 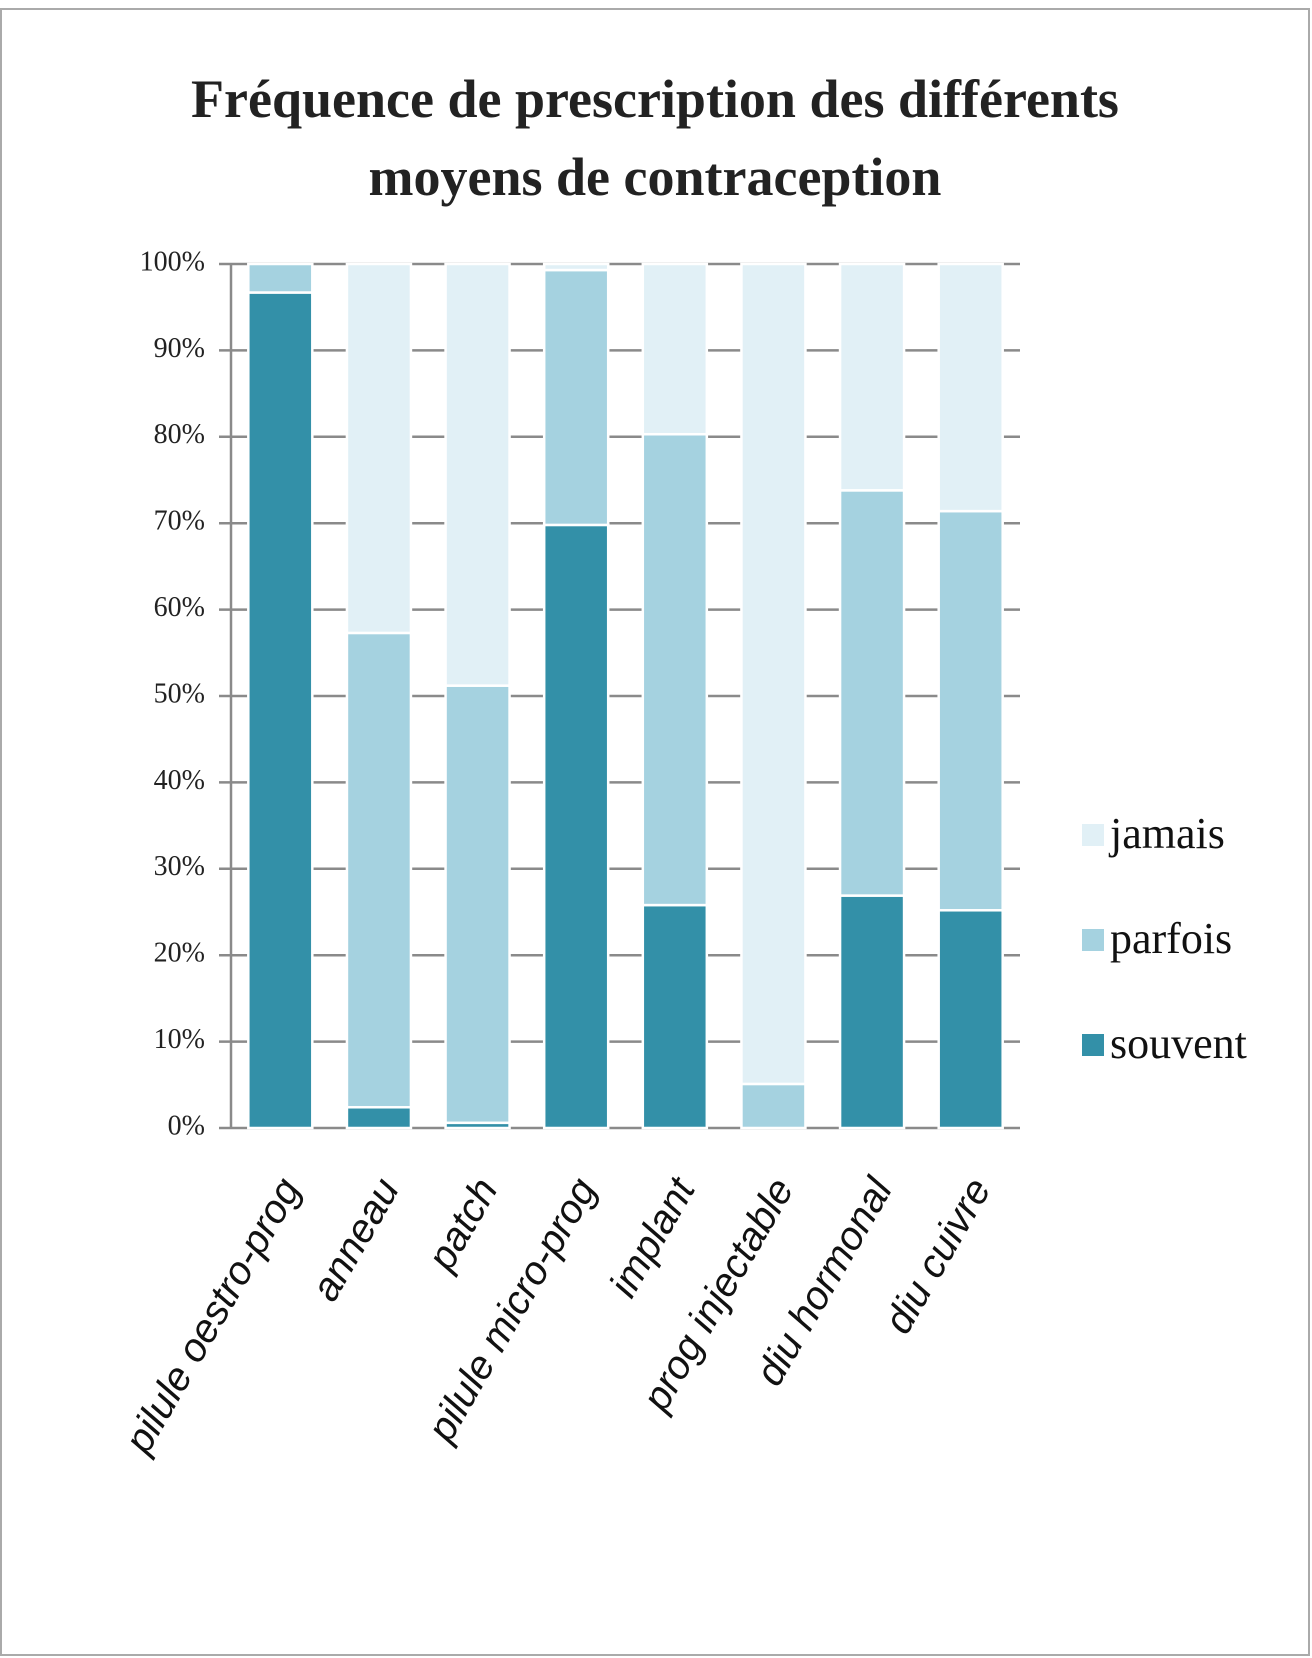 I want to click on legend-label: souvent, so click(x=1178, y=1043).